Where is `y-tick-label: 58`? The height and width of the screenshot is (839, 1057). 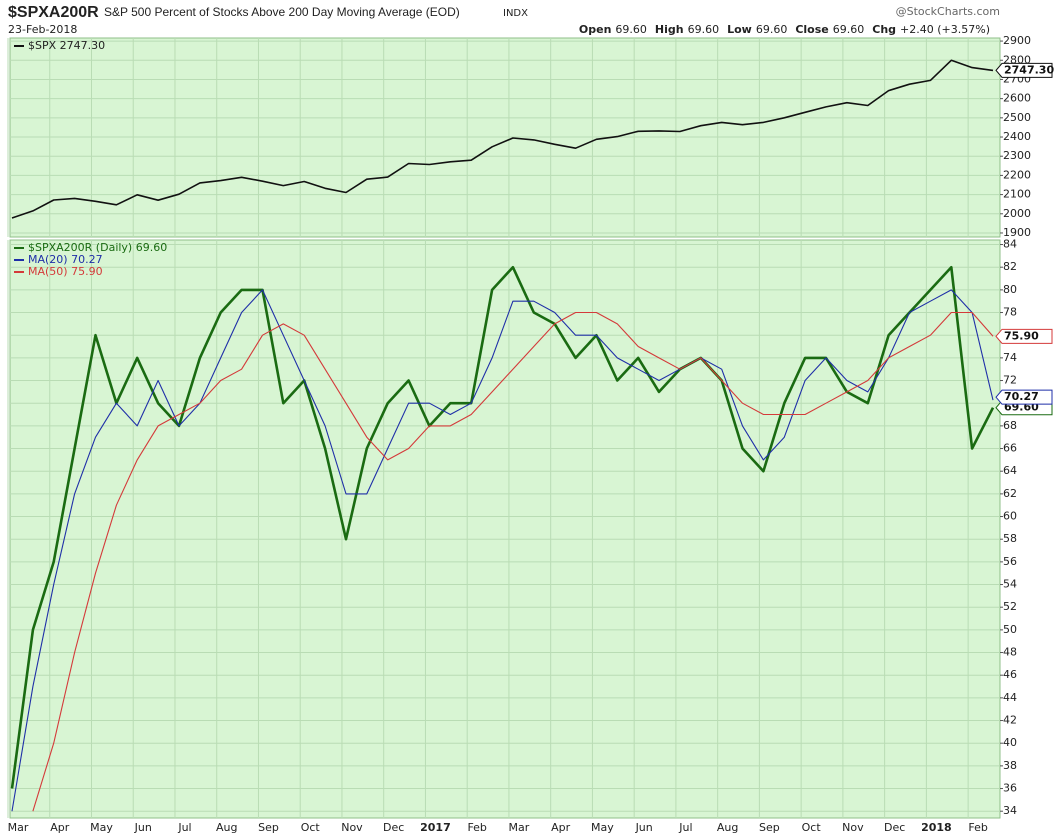
y-tick-label: 58 is located at coordinates (1010, 538).